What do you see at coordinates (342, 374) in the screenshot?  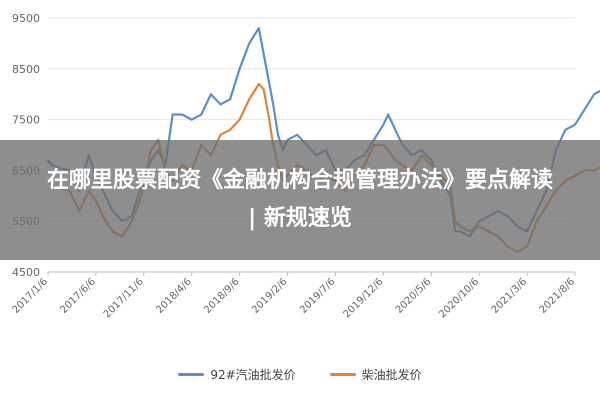 I see `legend-swatch-diesel` at bounding box center [342, 374].